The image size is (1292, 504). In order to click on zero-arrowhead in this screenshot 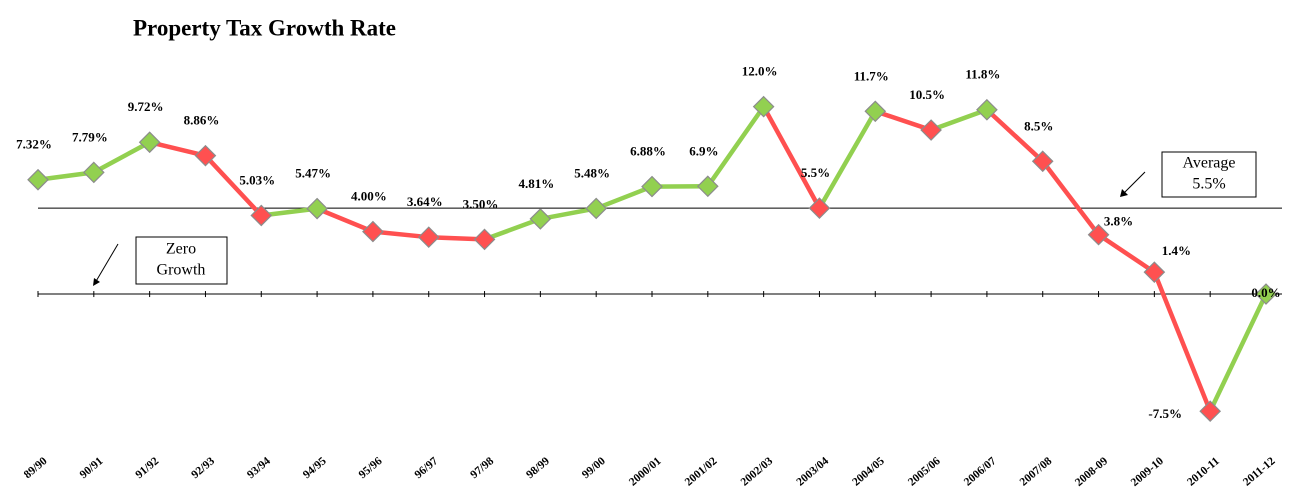, I will do `click(96, 282)`.